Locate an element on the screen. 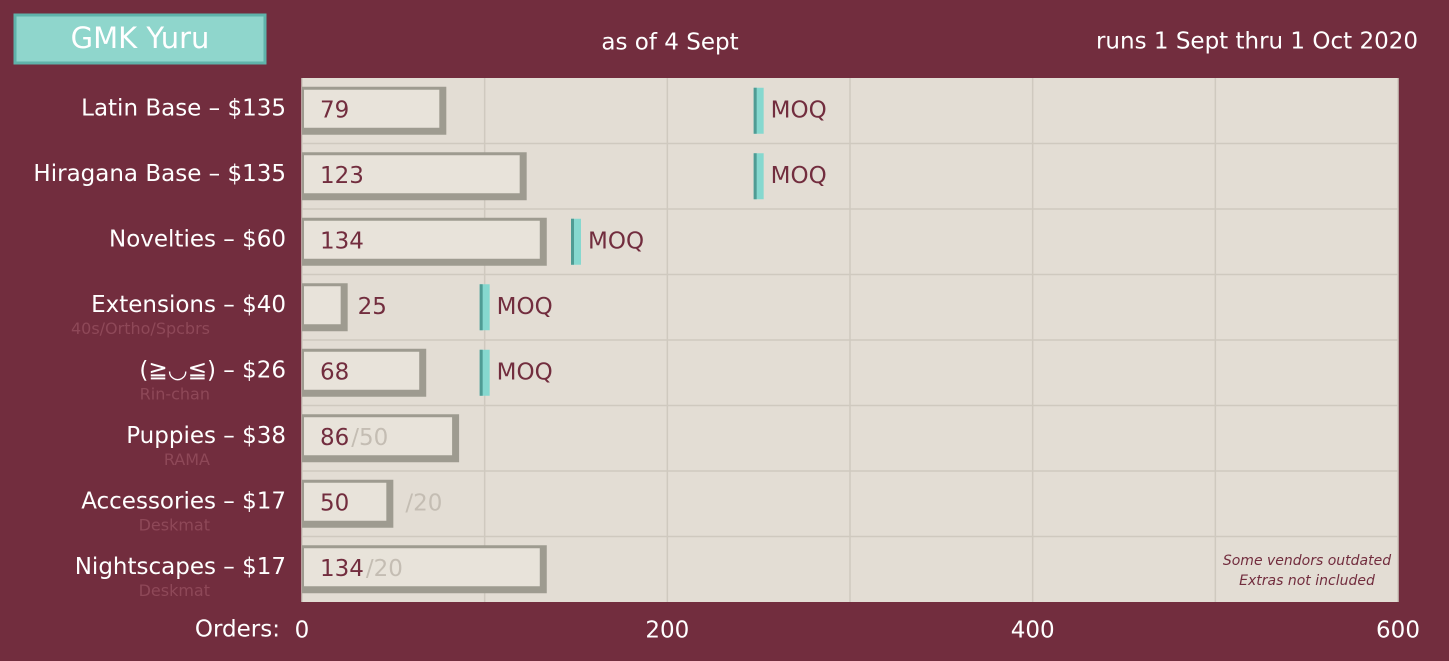  run-dates: runs 1 Sept thru 1 Oct 2020 is located at coordinates (1257, 42).